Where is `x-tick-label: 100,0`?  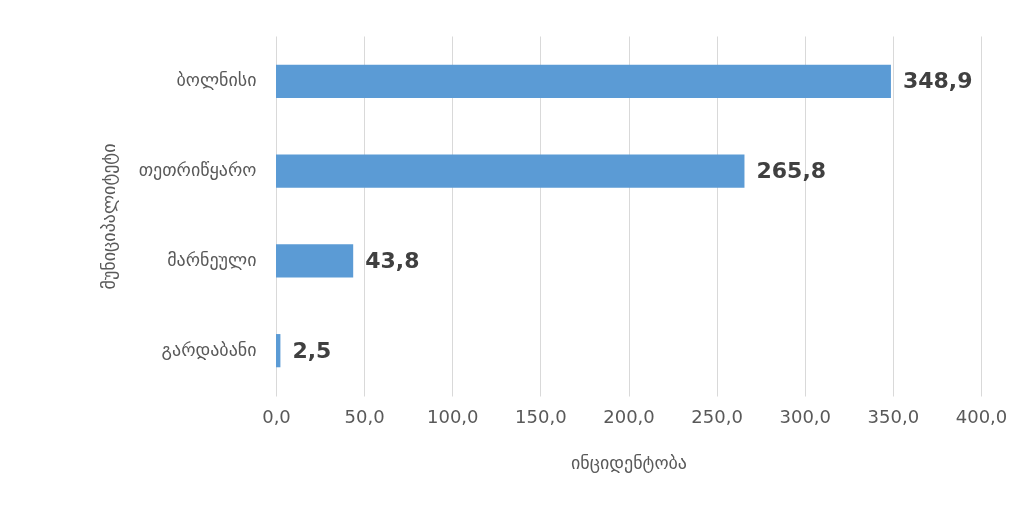 x-tick-label: 100,0 is located at coordinates (452, 416).